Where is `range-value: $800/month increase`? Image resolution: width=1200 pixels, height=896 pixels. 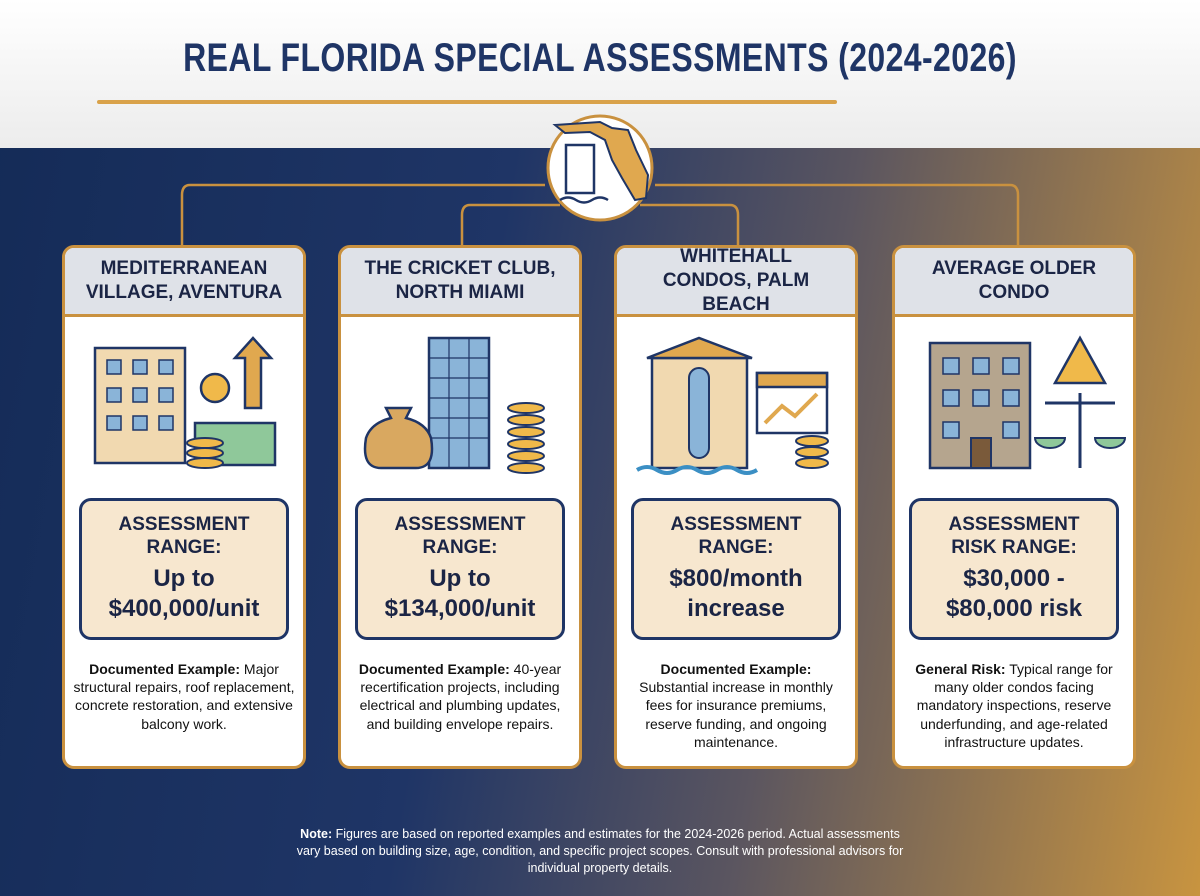 range-value: $800/month increase is located at coordinates (736, 593).